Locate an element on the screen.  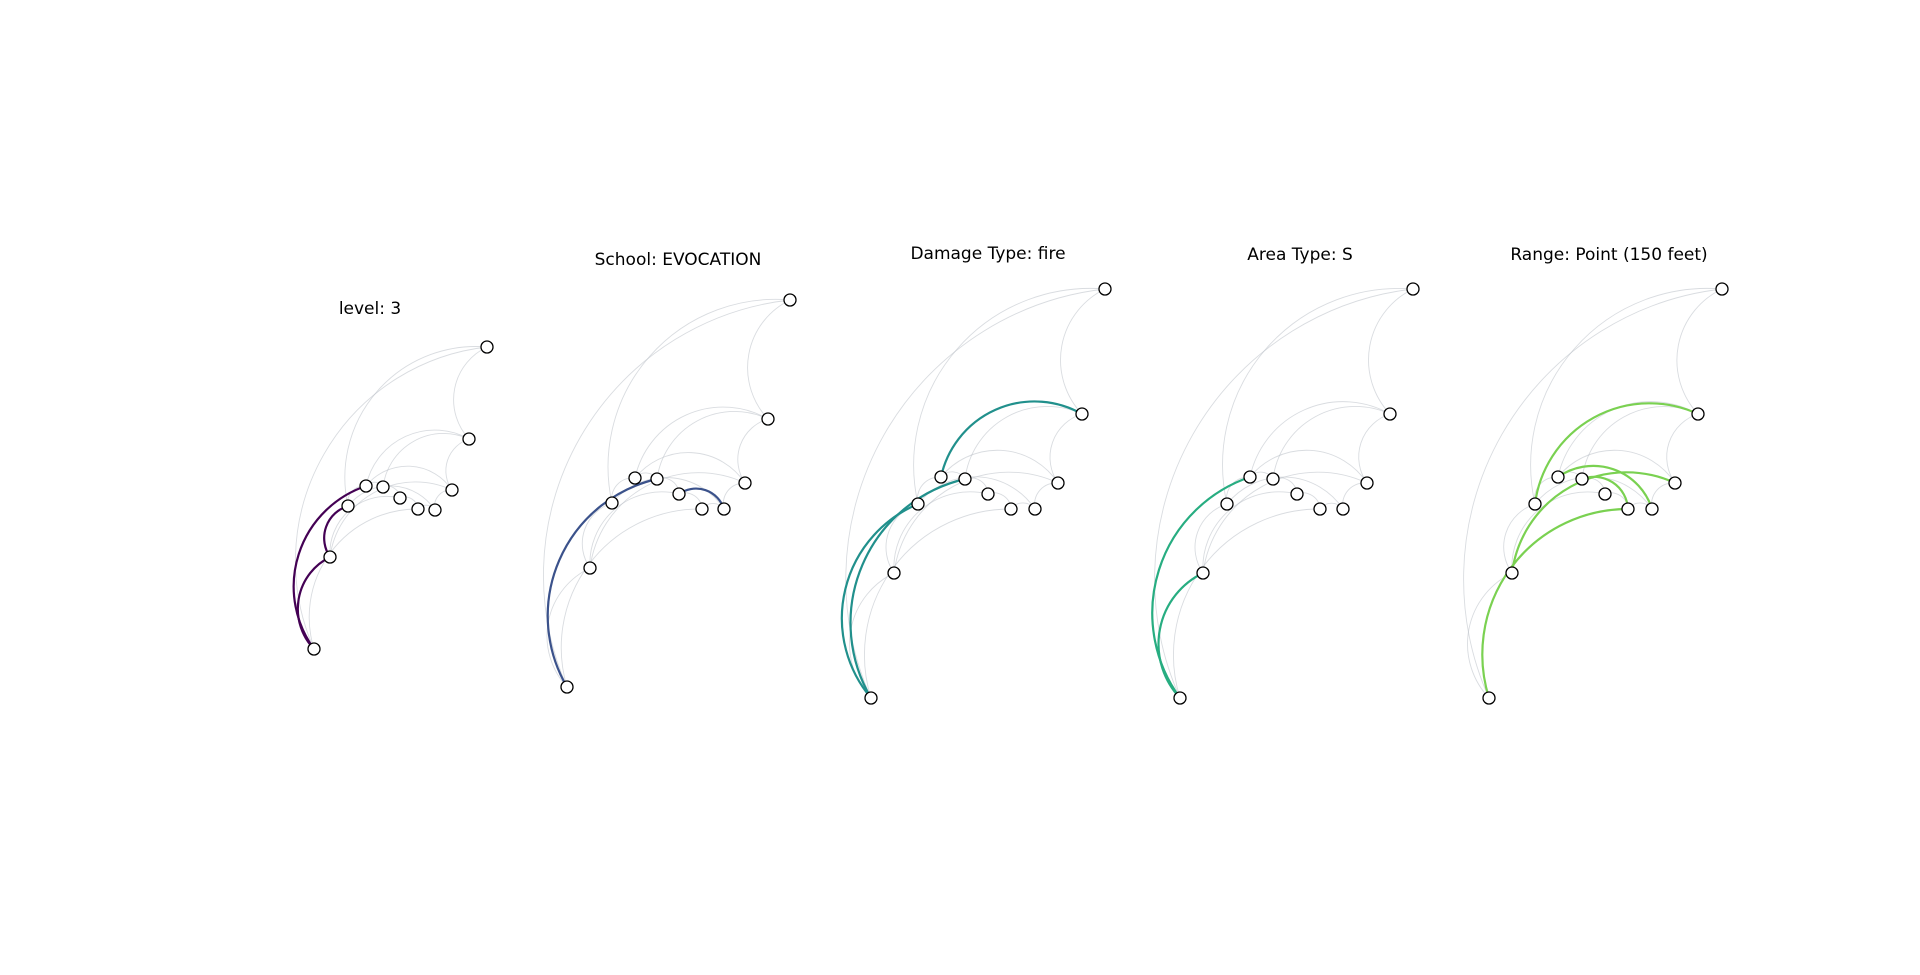
panel-title: level: 3 is located at coordinates (370, 309).